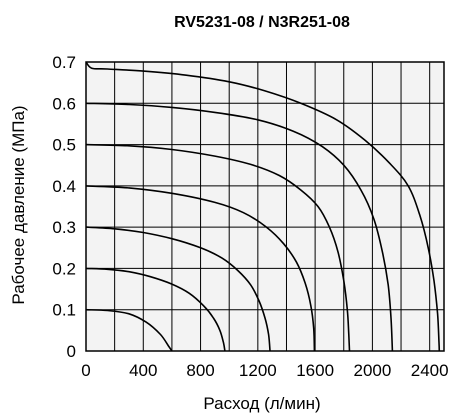 This screenshot has height=416, width=461. Describe the element at coordinates (258, 370) in the screenshot. I see `x-tick-label: 1200` at that location.